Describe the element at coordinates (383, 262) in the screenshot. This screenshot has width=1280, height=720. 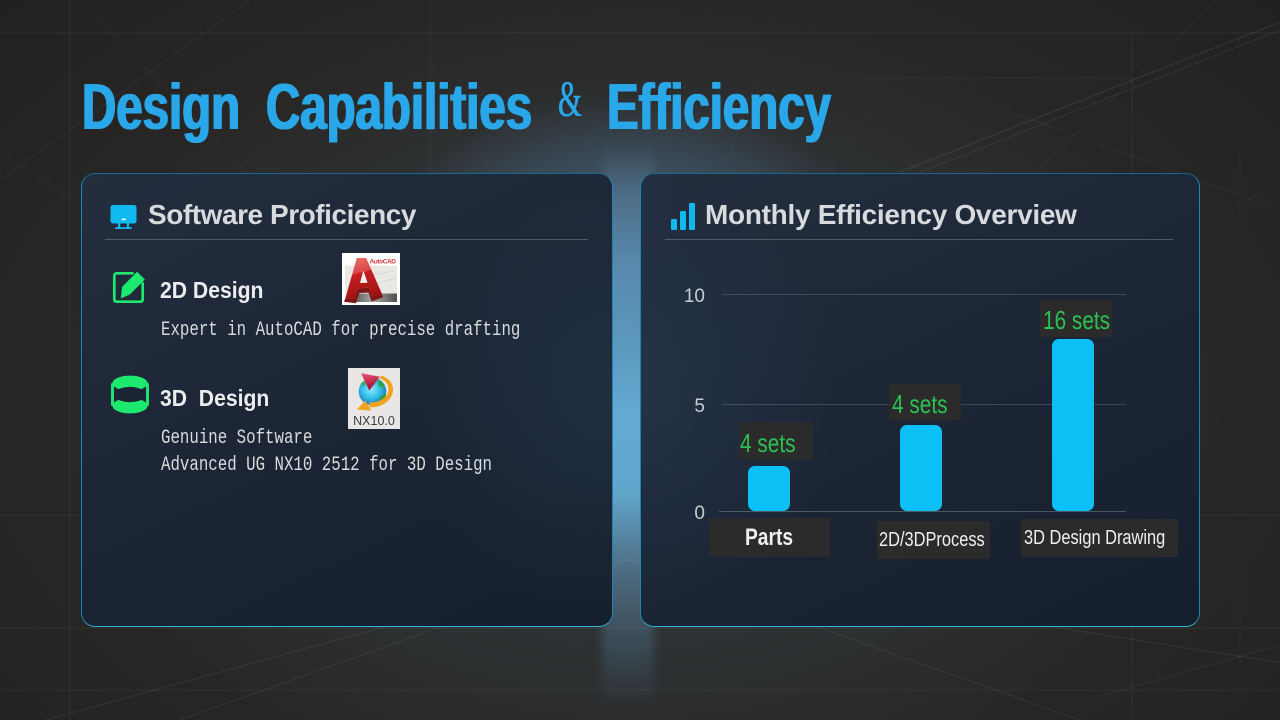
I see `svg-text: AutoCAD` at that location.